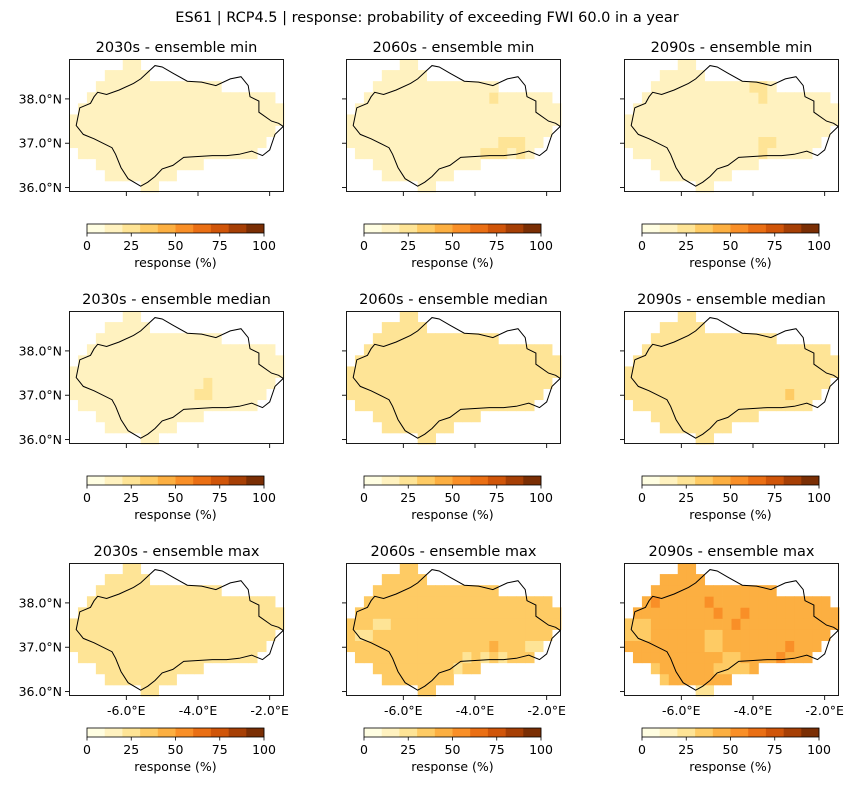 The height and width of the screenshot is (788, 855). I want to click on panel-title: 2090s - ensemble max, so click(732, 552).